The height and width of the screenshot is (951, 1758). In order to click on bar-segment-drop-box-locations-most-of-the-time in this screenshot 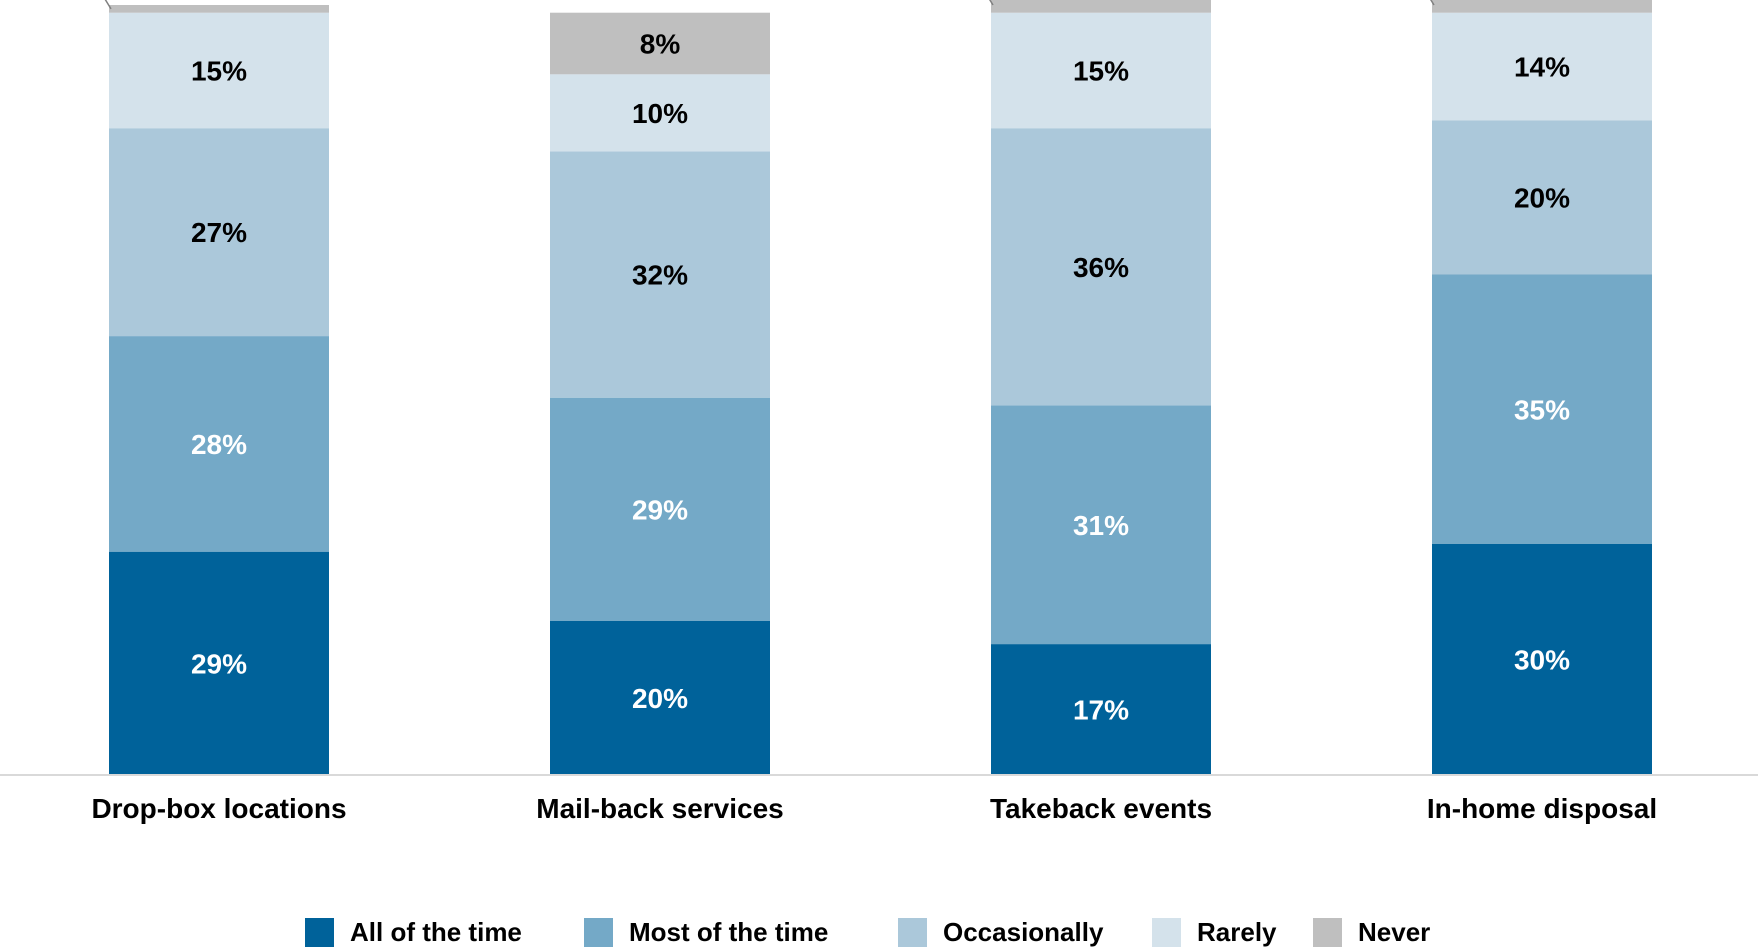, I will do `click(219, 444)`.